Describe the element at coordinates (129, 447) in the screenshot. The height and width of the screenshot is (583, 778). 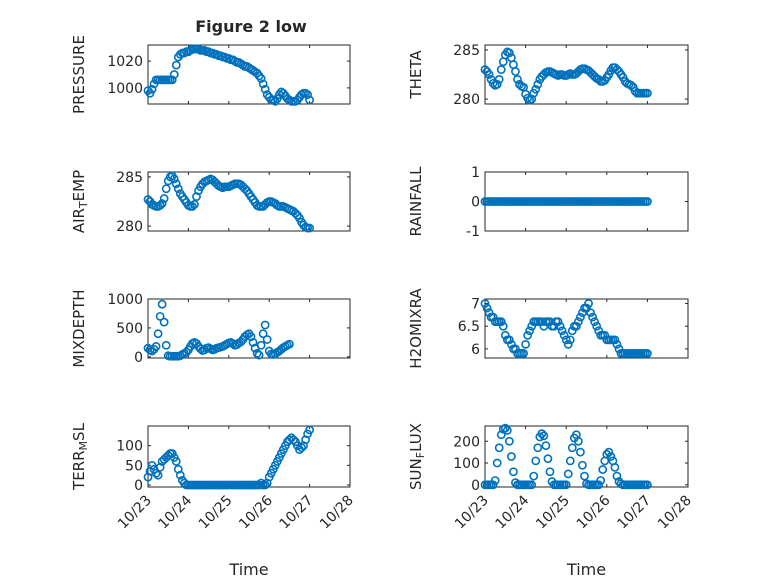
I see `y-tick-label: 100` at that location.